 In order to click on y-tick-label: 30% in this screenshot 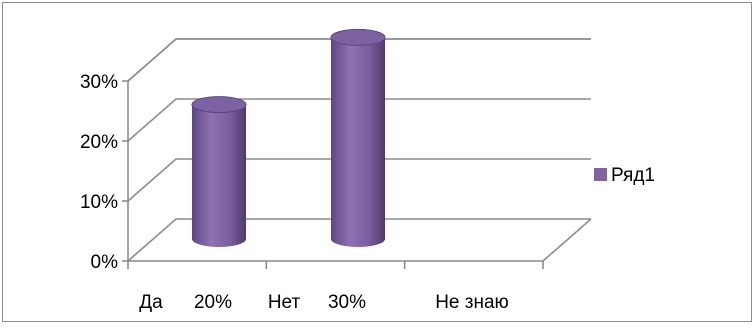, I will do `click(99, 82)`.